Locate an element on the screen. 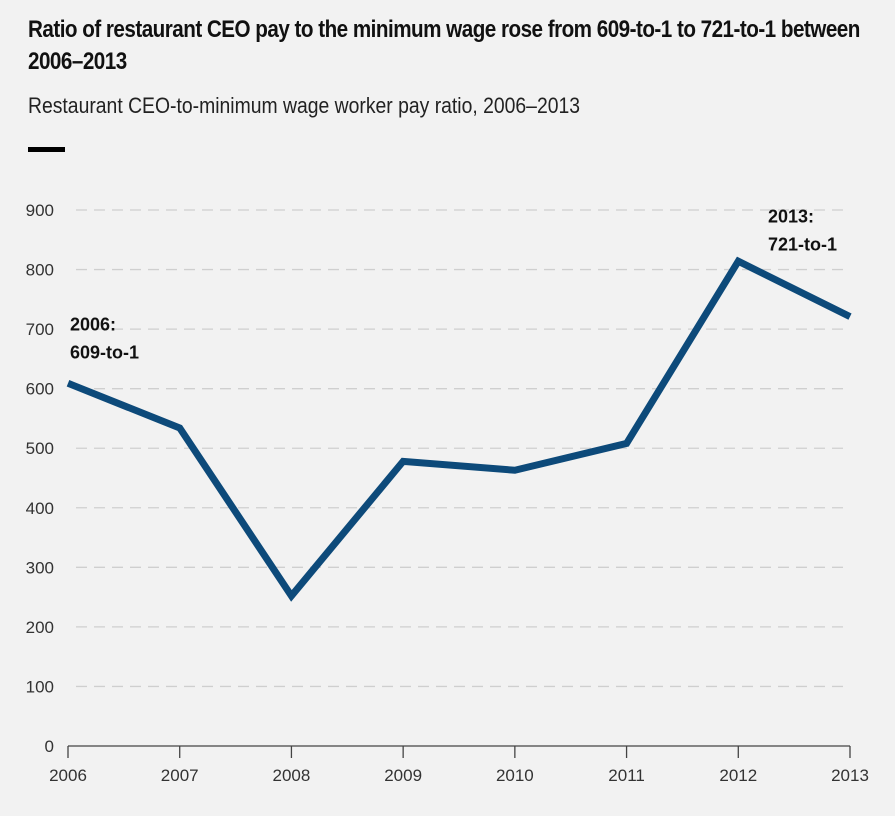 The width and height of the screenshot is (895, 816). y-tick-label: 100 is located at coordinates (40, 686).